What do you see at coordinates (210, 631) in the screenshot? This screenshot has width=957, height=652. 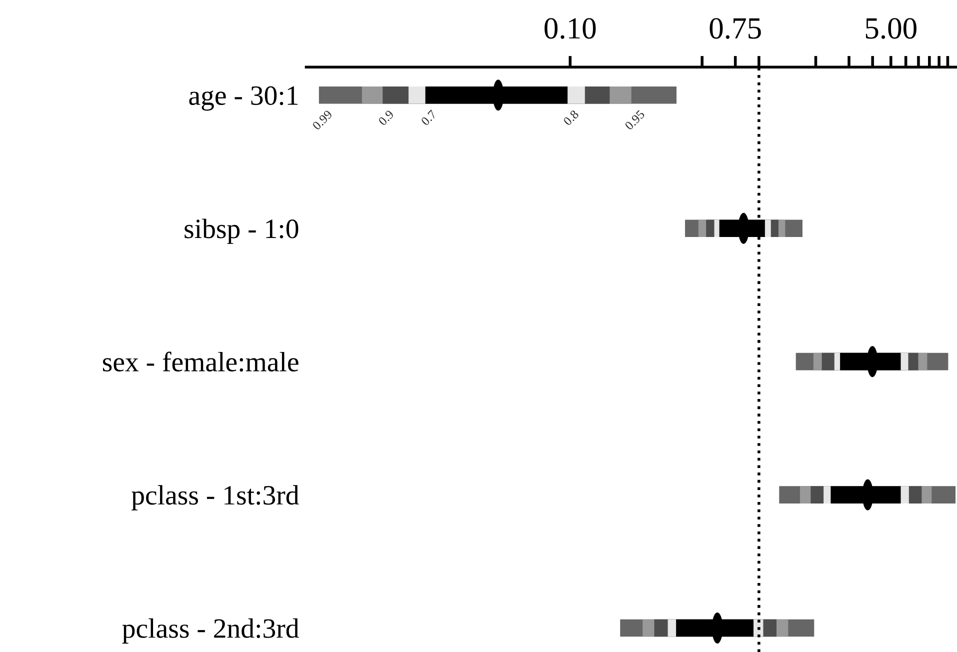 I see `y-tick-label: pclass - 2nd:3rd` at bounding box center [210, 631].